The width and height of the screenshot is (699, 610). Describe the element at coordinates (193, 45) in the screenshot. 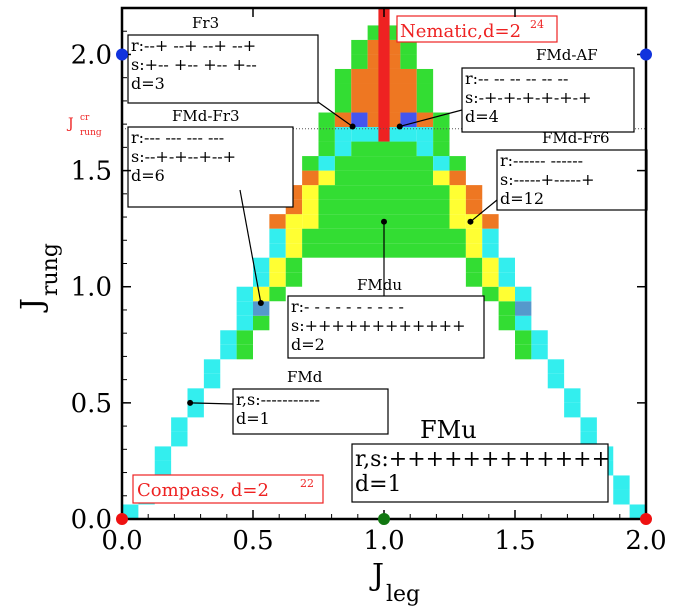

I see `annotation-line-fr3: r:--+ --+ --+ --+` at that location.